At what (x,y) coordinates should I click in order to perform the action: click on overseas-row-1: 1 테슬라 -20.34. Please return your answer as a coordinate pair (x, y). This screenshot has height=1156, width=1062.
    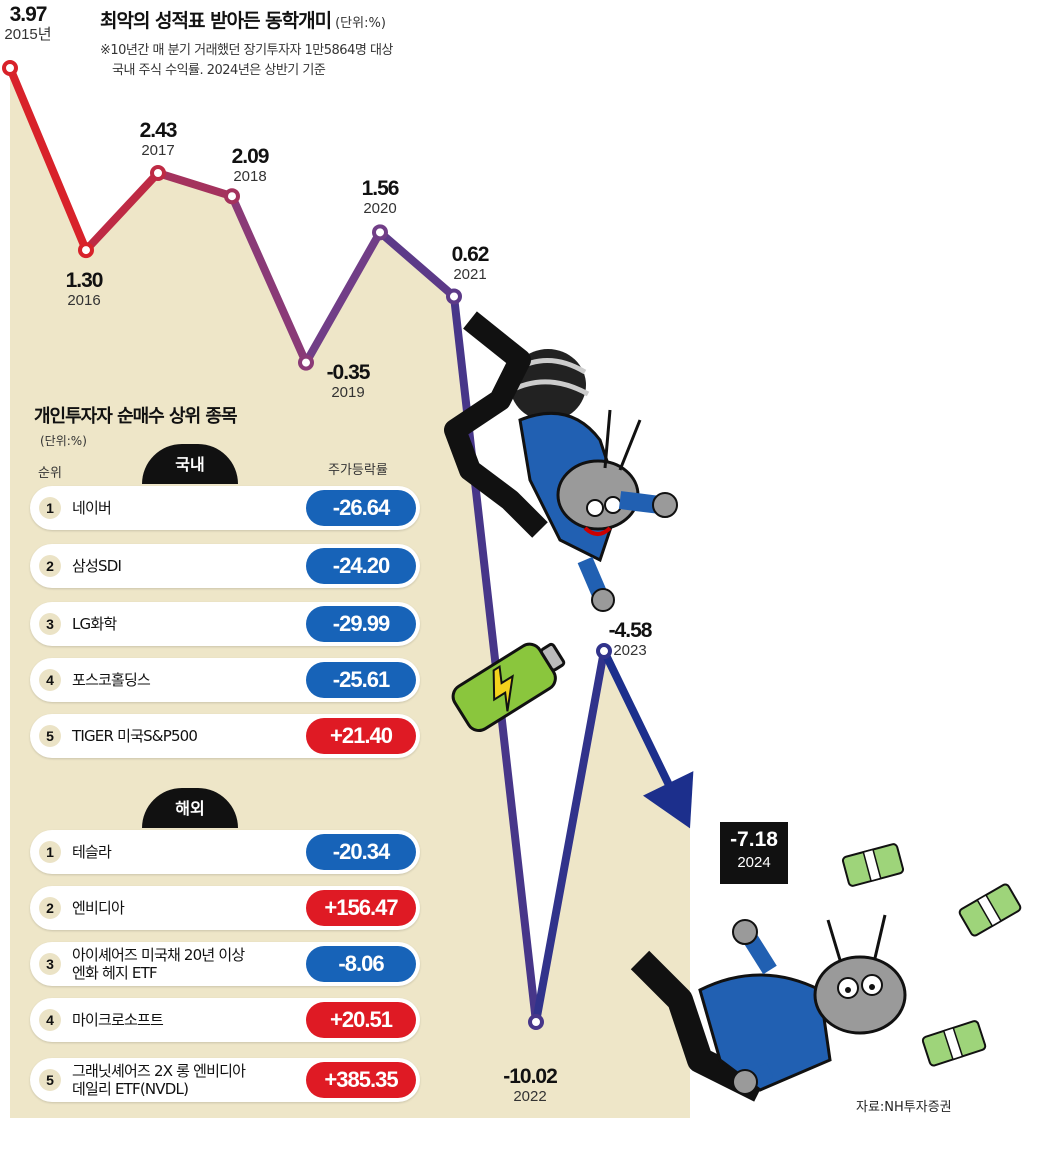
    Looking at the image, I should click on (225, 852).